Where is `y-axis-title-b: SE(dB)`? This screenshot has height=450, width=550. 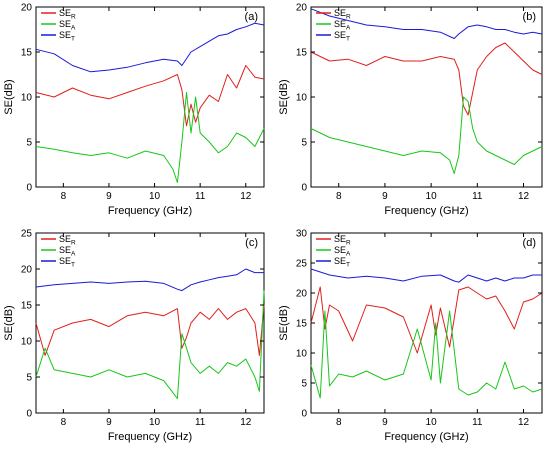
y-axis-title-b: SE(dB) is located at coordinates (284, 96).